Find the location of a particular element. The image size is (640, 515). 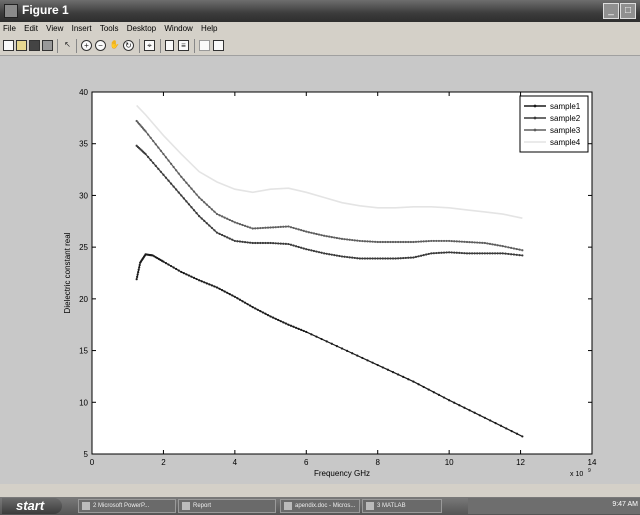

colorbar-icon is located at coordinates (169, 45).